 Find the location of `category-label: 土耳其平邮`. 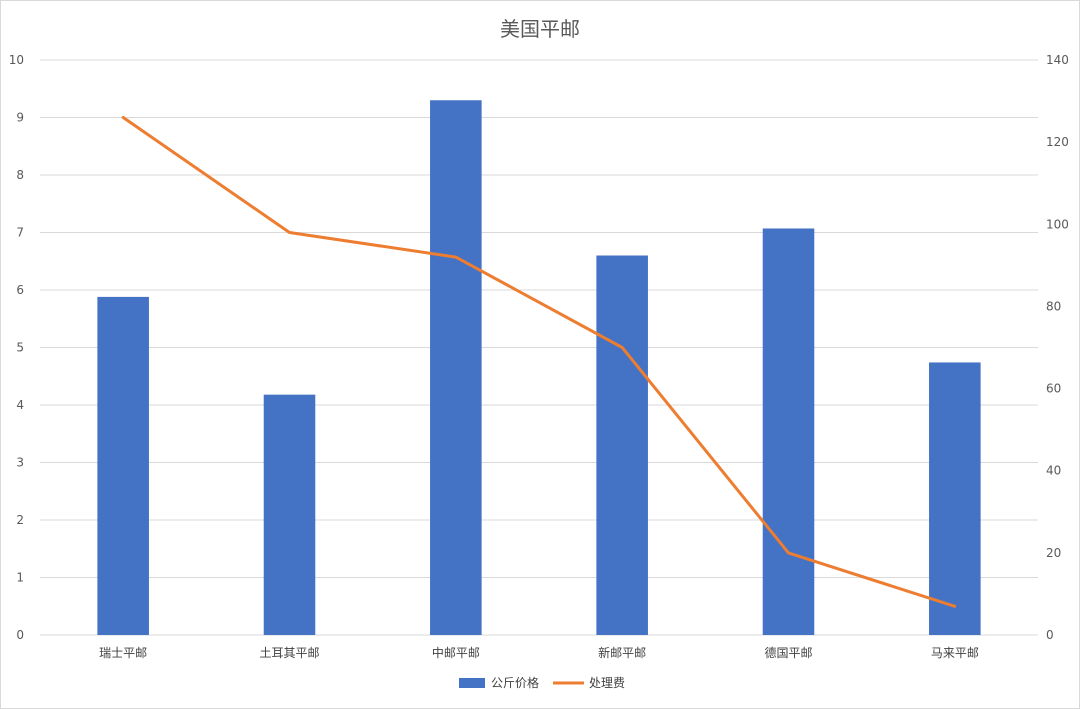

category-label: 土耳其平邮 is located at coordinates (289, 653).